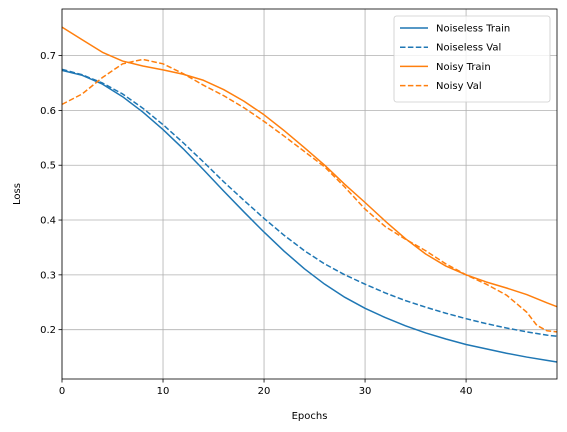 Image resolution: width=567 pixels, height=432 pixels. I want to click on legend-box, so click(472, 59).